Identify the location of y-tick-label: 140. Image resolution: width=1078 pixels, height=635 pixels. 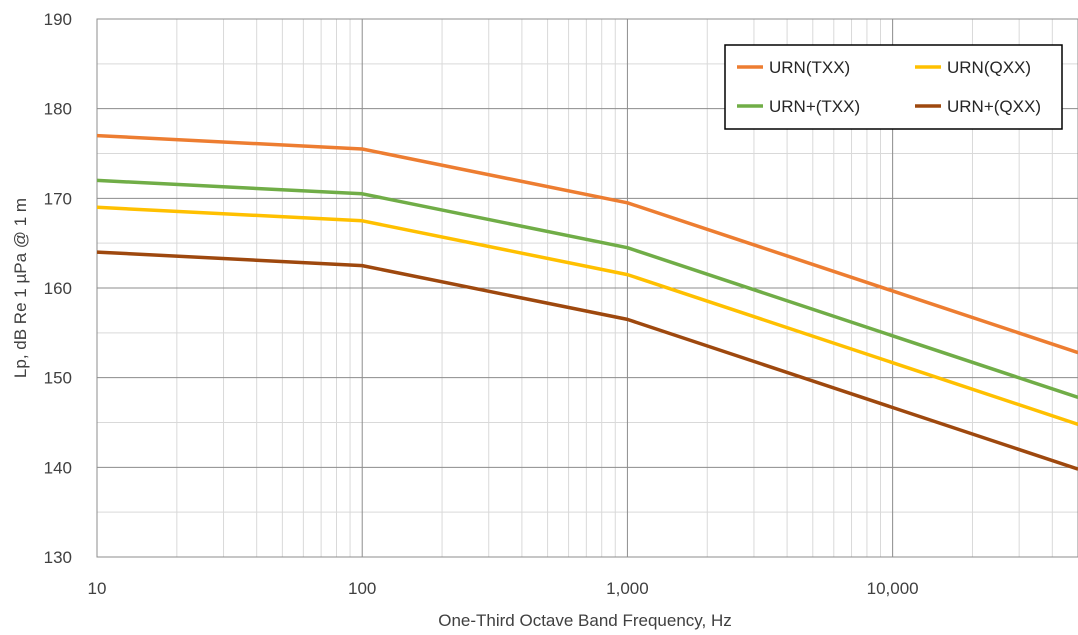
(58, 467).